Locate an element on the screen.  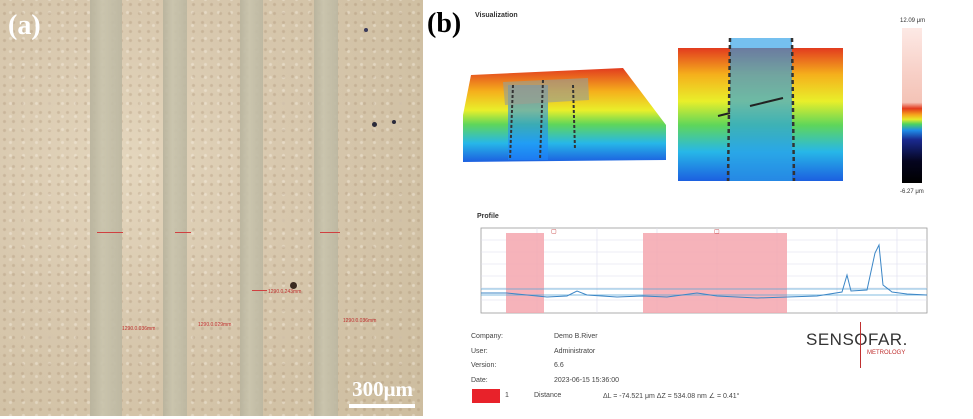
colorbar-min-label: -6.27 μm is located at coordinates (912, 192).